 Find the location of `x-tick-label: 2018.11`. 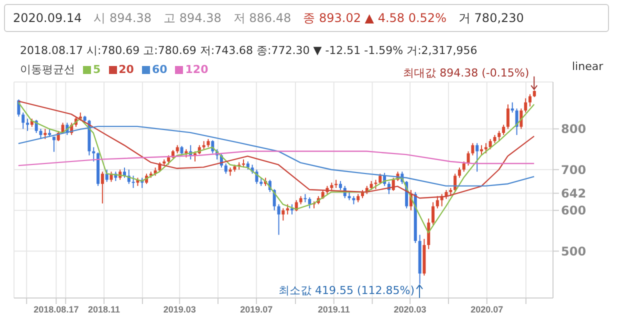

x-tick-label: 2018.11 is located at coordinates (104, 309).